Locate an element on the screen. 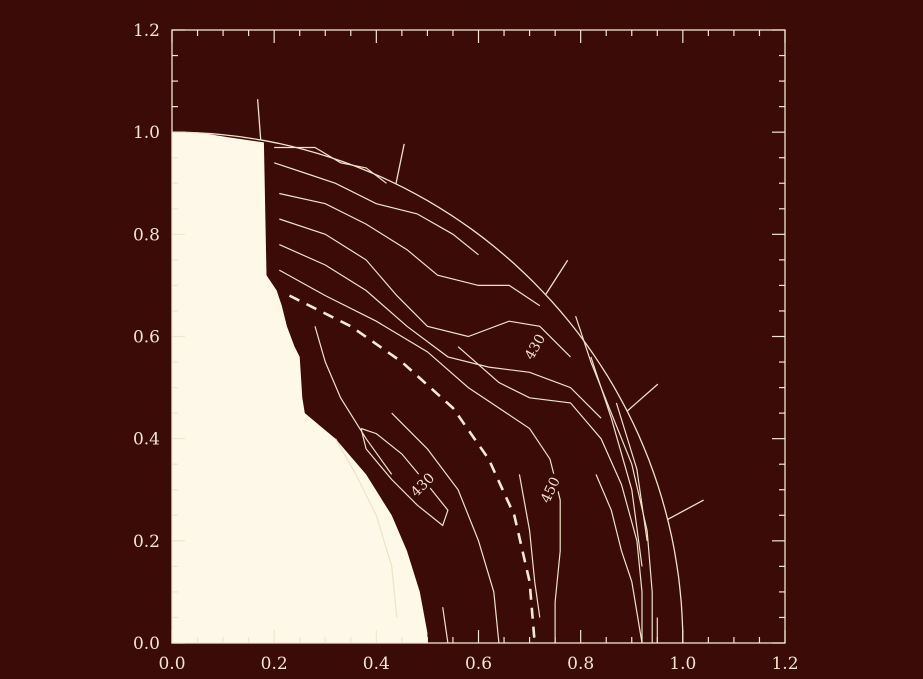 Image resolution: width=923 pixels, height=679 pixels. x-tick-label-1.2: 1.2 is located at coordinates (784, 664).